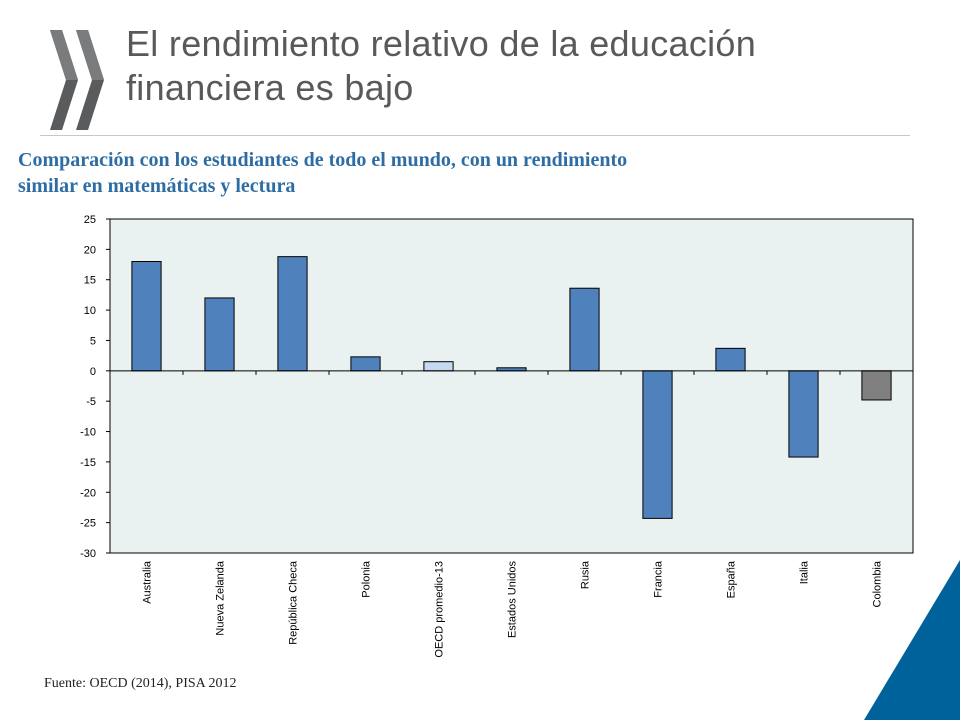  What do you see at coordinates (88, 554) in the screenshot?
I see `y-tick-label-11: -30` at bounding box center [88, 554].